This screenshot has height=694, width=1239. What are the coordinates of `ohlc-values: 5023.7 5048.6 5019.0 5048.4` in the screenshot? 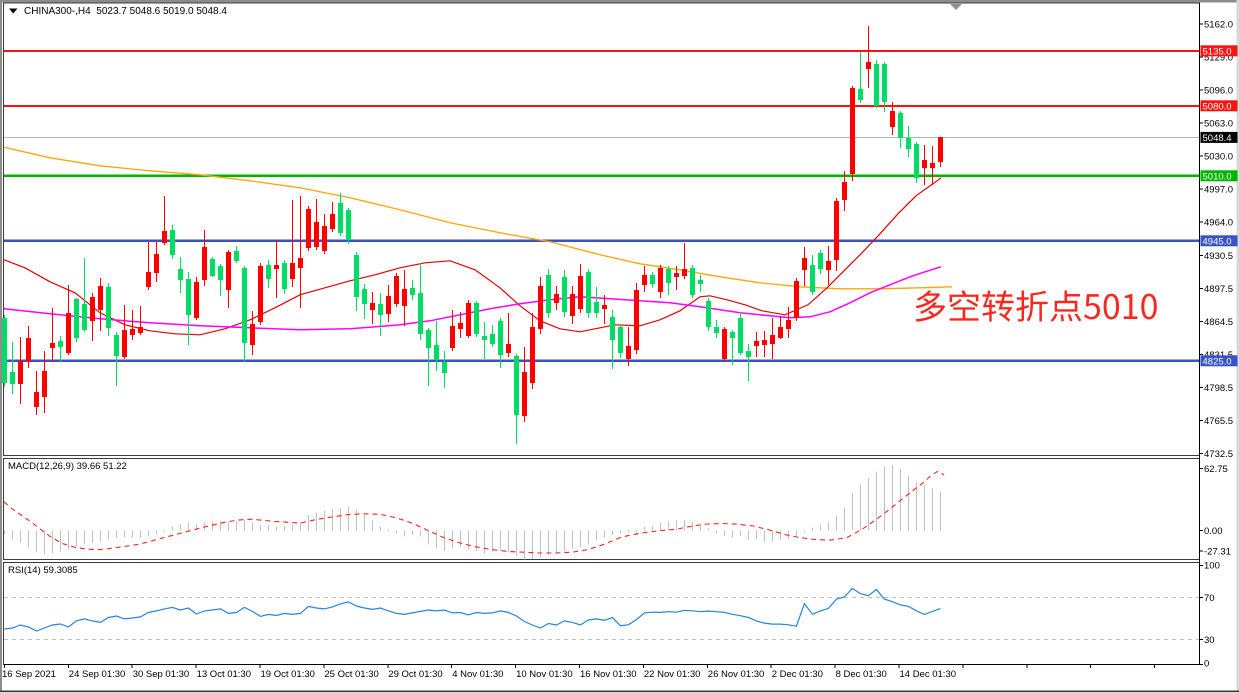 It's located at (161, 11).